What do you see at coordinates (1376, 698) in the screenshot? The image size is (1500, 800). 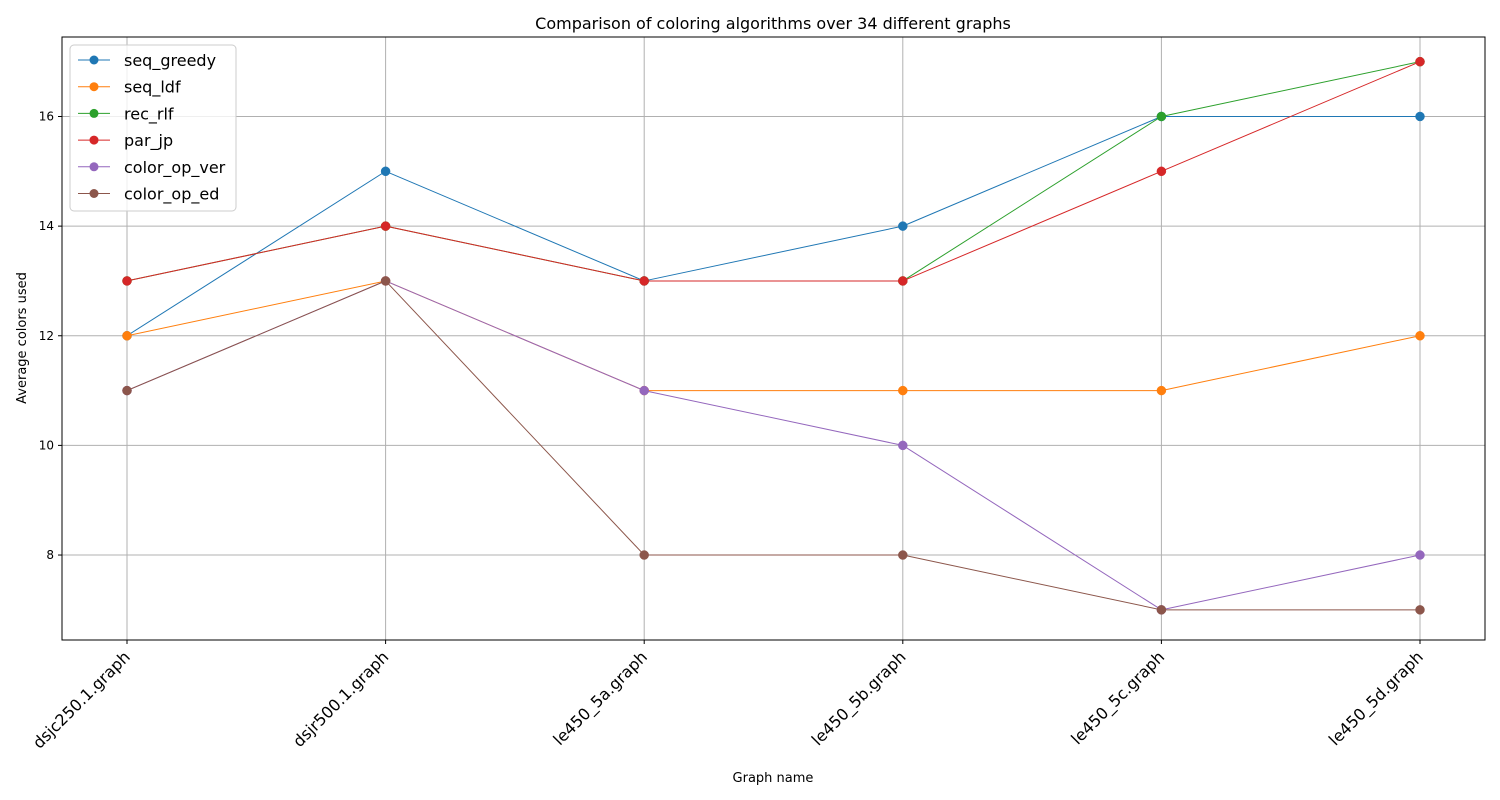 I see `x-tick-label: le450_5d.graph` at bounding box center [1376, 698].